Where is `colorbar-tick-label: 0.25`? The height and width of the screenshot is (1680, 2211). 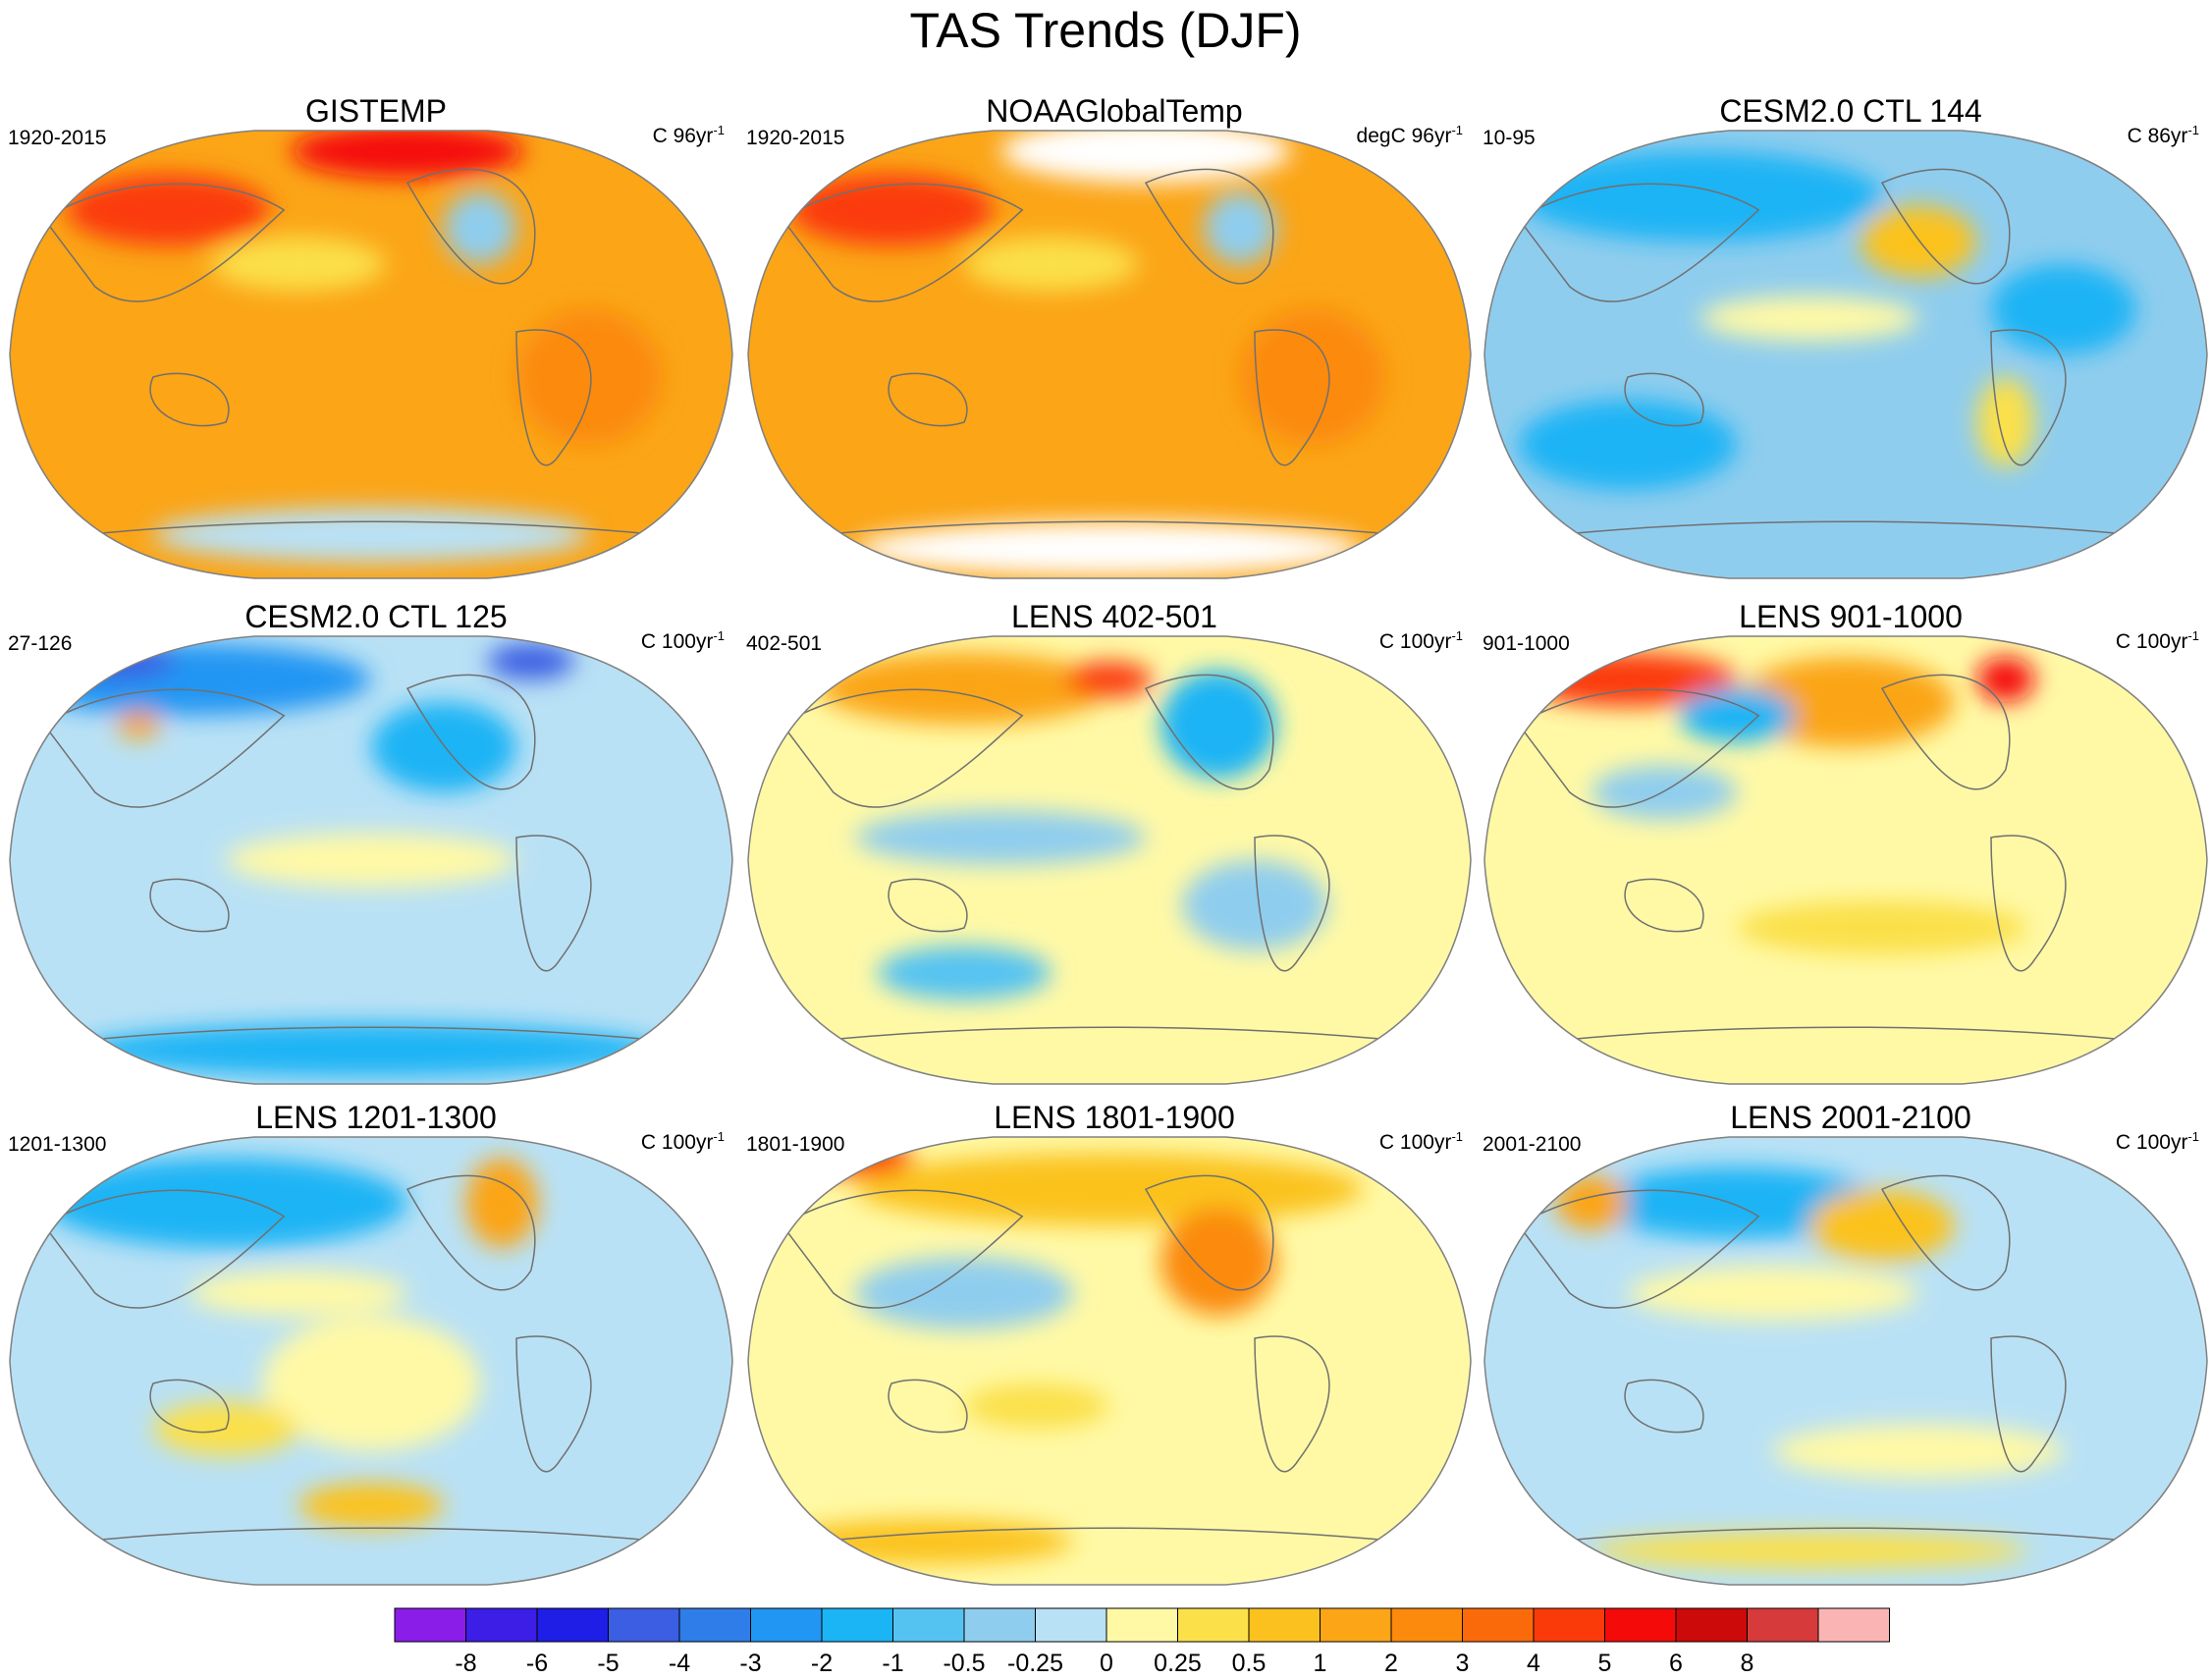
colorbar-tick-label: 0.25 is located at coordinates (1178, 1663).